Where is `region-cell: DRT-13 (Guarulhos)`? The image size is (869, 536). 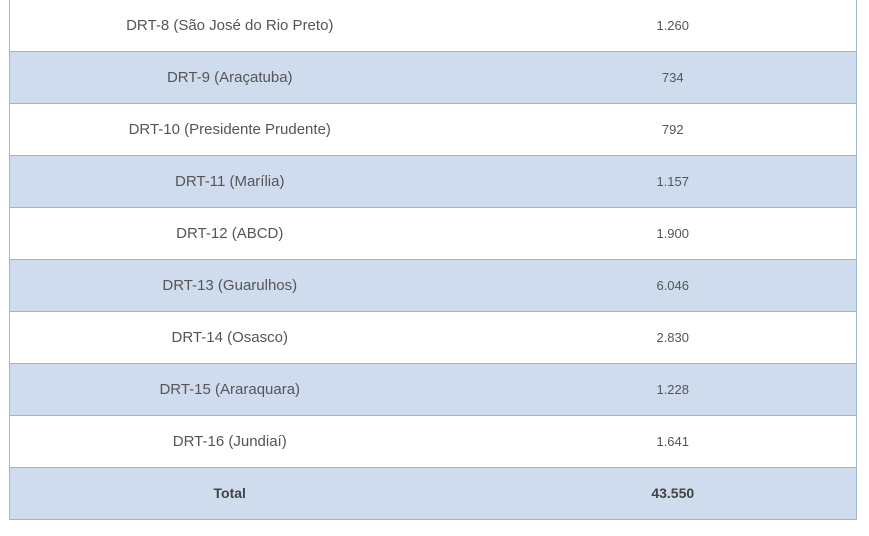
region-cell: DRT-13 (Guarulhos) is located at coordinates (249, 285).